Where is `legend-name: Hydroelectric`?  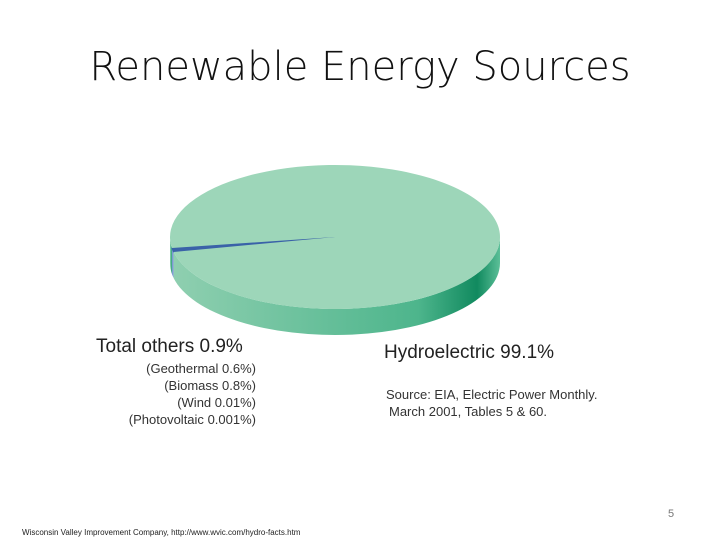
legend-name: Hydroelectric is located at coordinates (439, 352).